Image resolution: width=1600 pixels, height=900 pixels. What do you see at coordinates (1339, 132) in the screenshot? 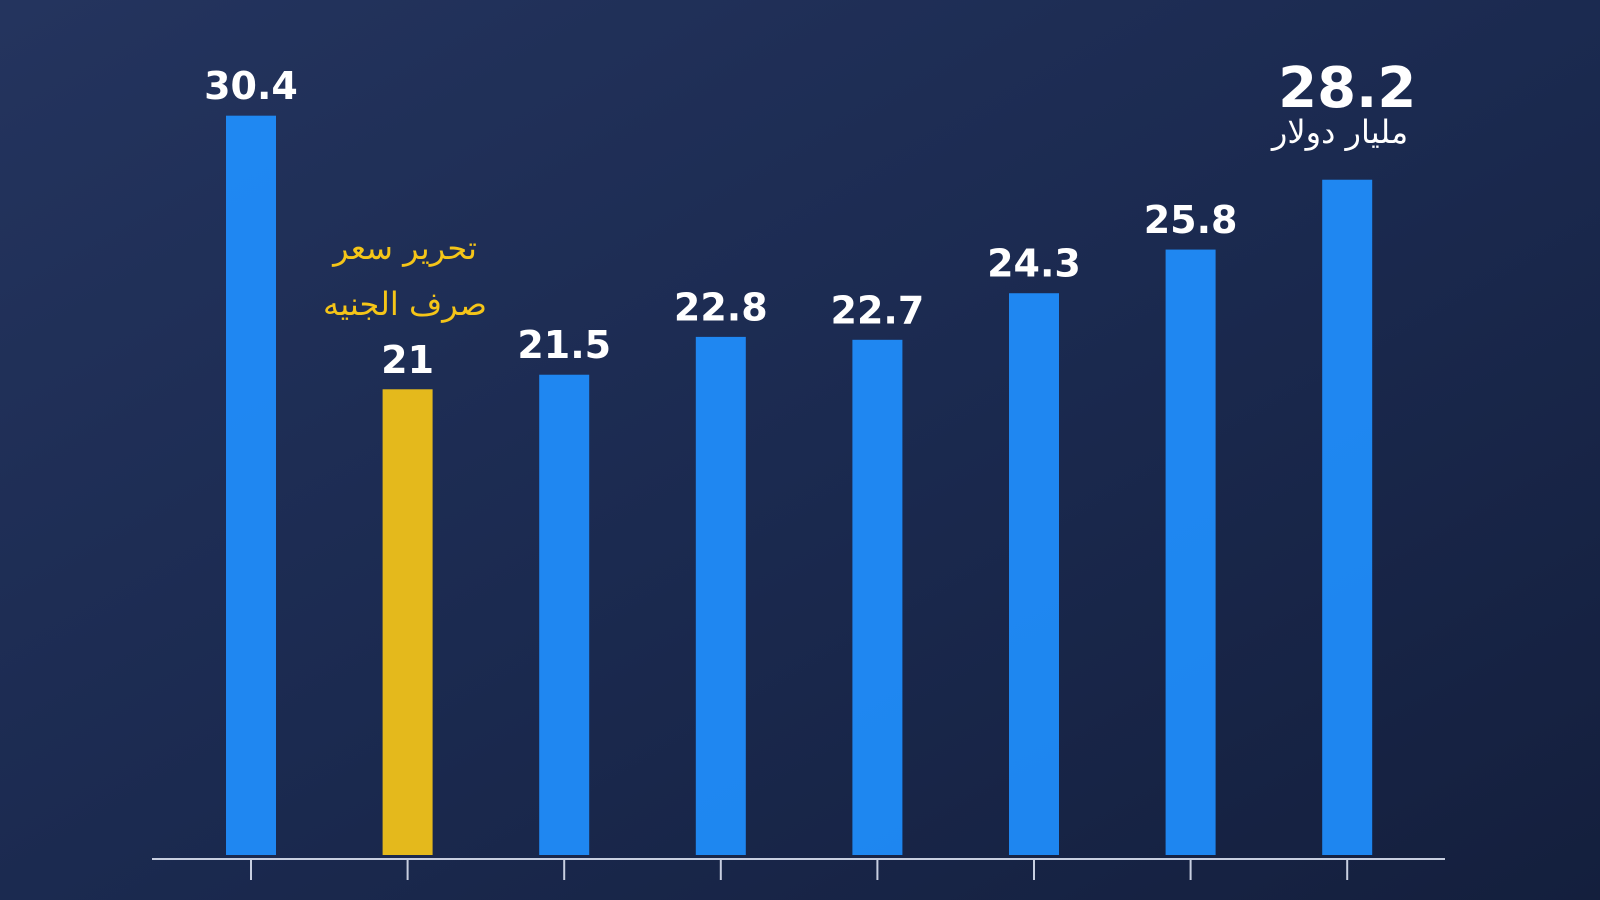
I see `unit-label: مليار دولار` at bounding box center [1339, 132].